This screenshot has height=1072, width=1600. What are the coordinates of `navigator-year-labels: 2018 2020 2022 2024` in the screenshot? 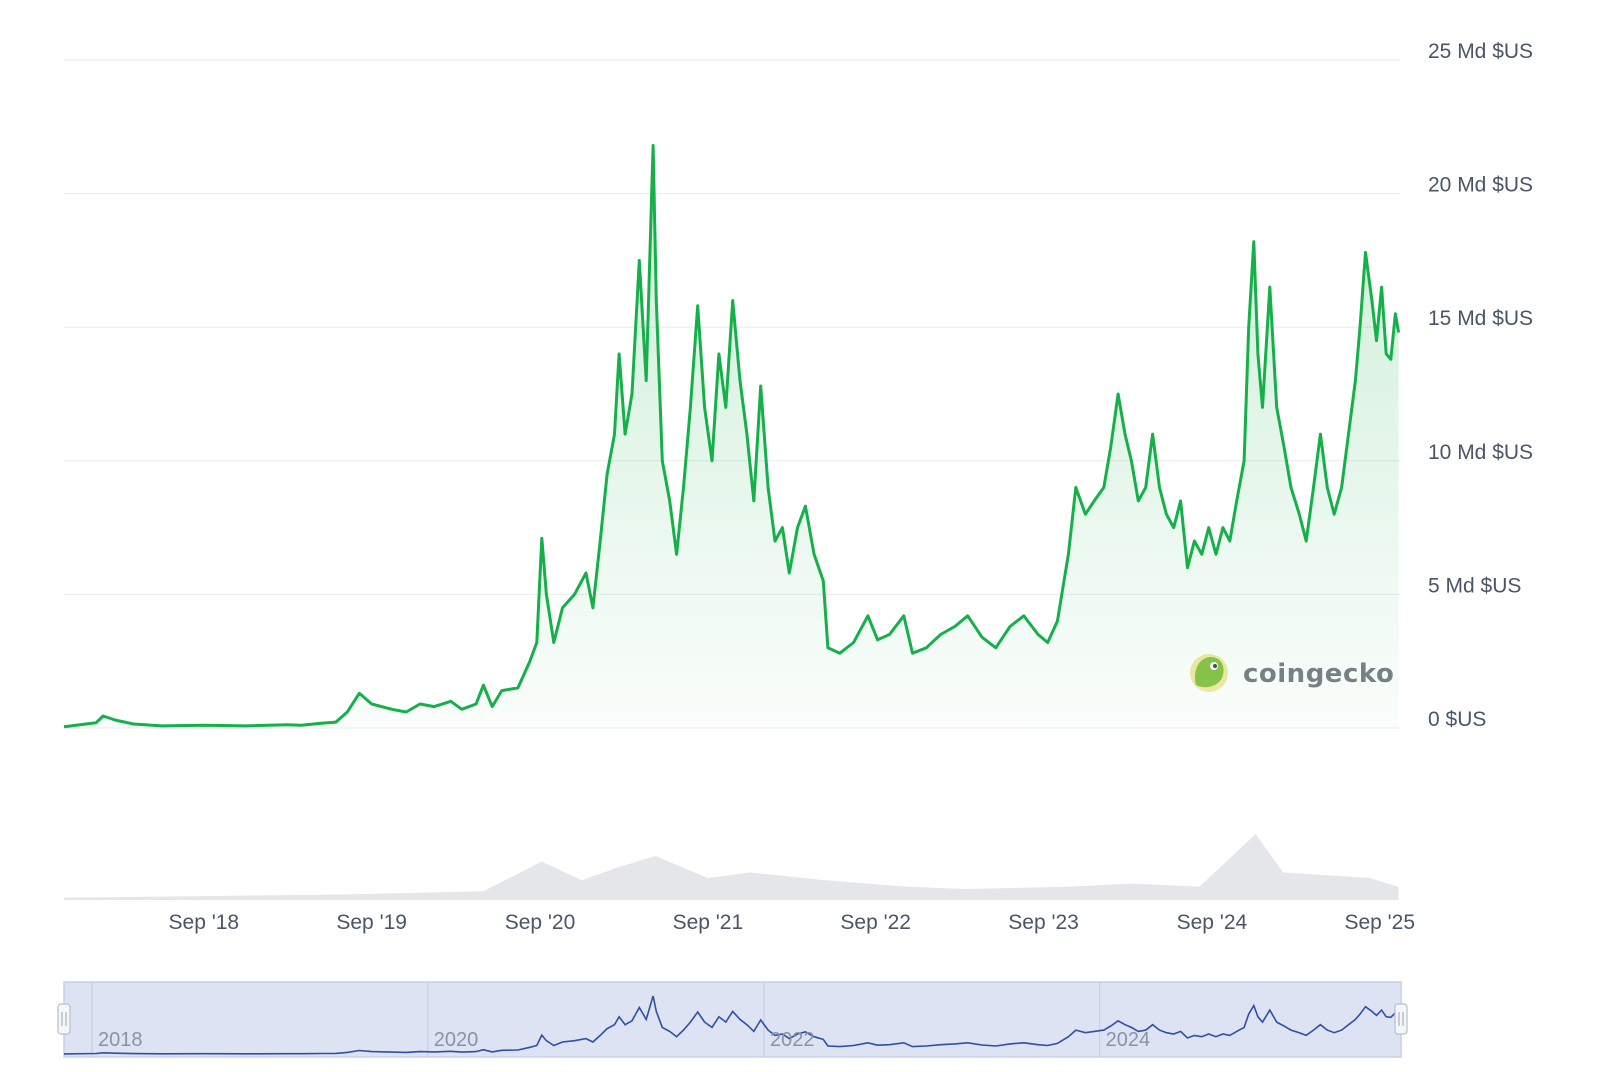 It's located at (624, 1040).